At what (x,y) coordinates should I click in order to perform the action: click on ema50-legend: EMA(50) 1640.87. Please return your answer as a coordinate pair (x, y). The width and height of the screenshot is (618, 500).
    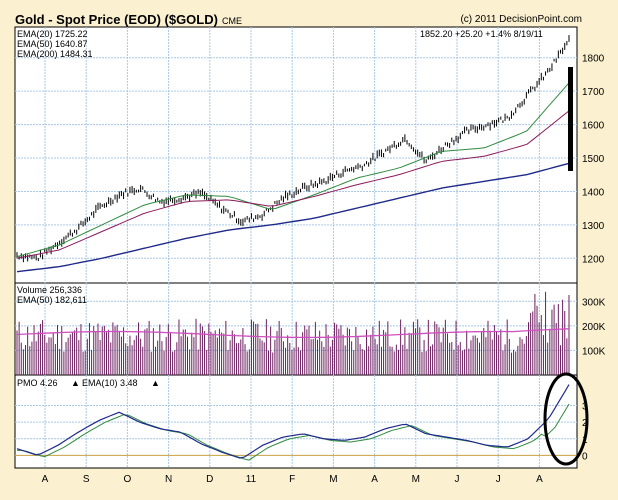
    Looking at the image, I should click on (52, 44).